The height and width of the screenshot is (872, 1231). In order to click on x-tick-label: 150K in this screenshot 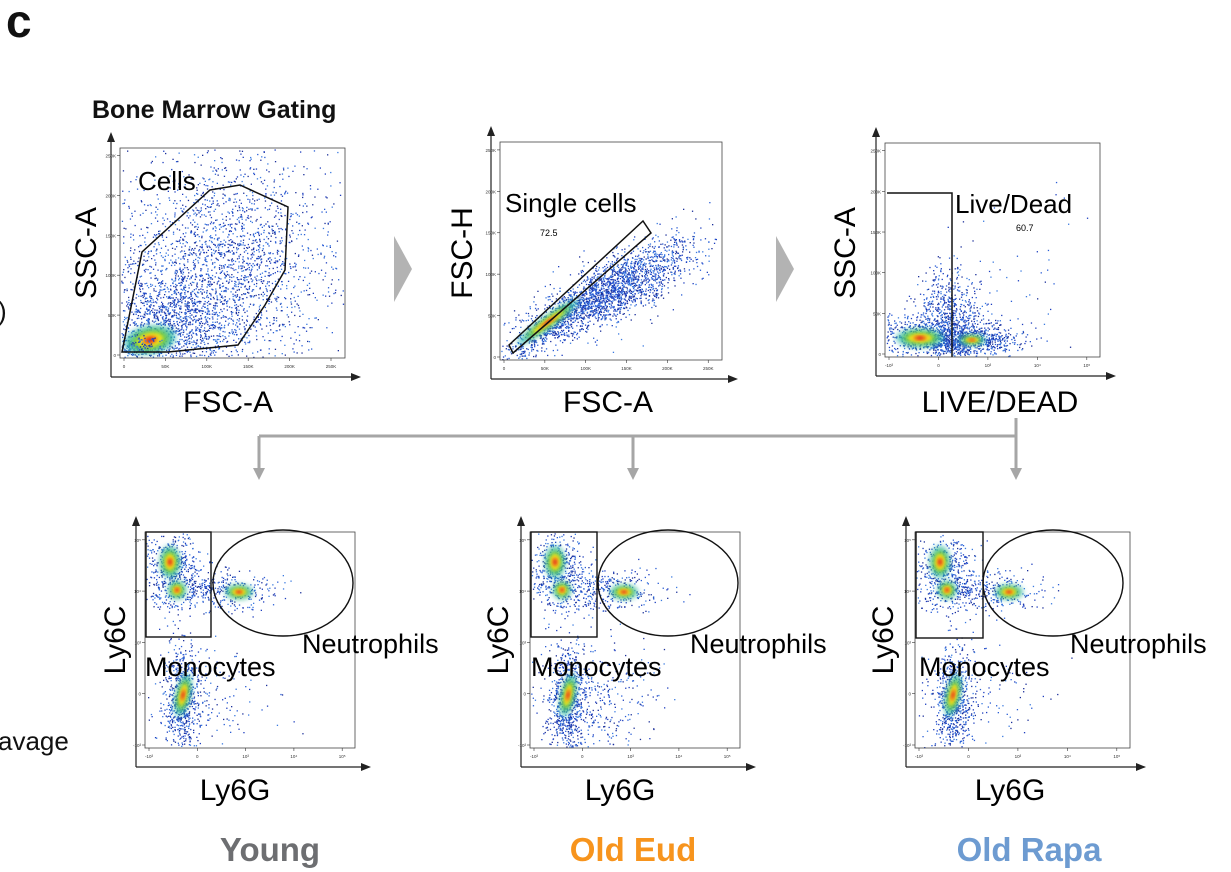, I will do `click(248, 366)`.